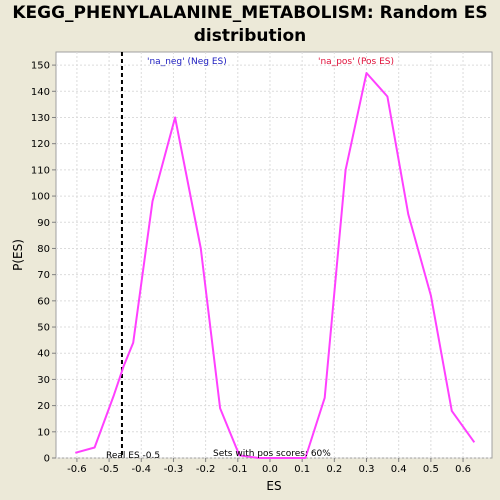 The image size is (500, 500). I want to click on x-tick-label: 0.3, so click(367, 469).